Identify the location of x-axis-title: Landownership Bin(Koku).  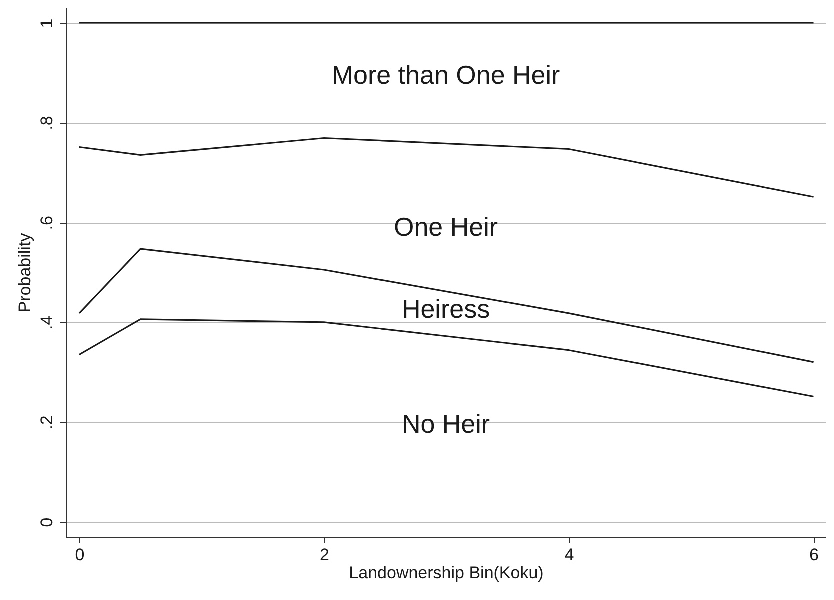
(446, 573).